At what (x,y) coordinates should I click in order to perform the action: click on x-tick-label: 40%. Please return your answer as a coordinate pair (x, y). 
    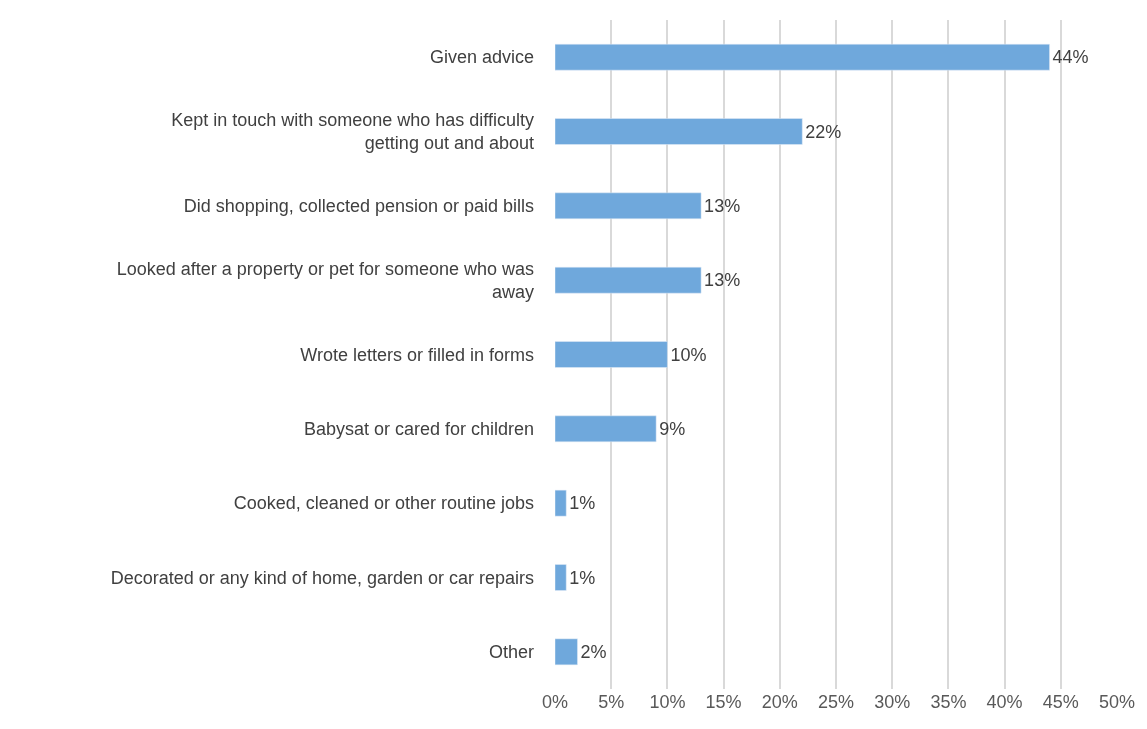
    Looking at the image, I should click on (1004, 702).